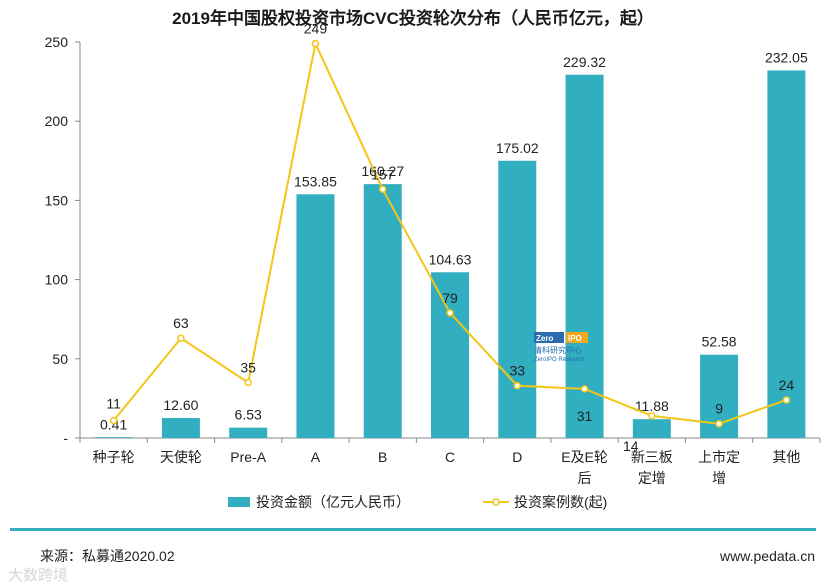 The height and width of the screenshot is (585, 826). I want to click on line-value-label: 24, so click(787, 385).